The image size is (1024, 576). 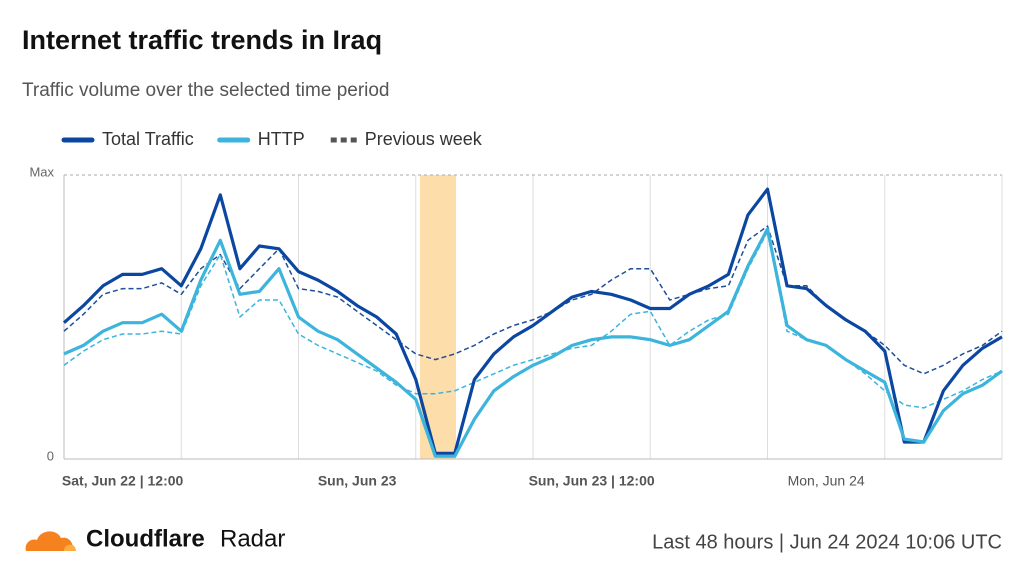 What do you see at coordinates (123, 481) in the screenshot?
I see `x-tick-label: Sat, Jun 22 | 12:00` at bounding box center [123, 481].